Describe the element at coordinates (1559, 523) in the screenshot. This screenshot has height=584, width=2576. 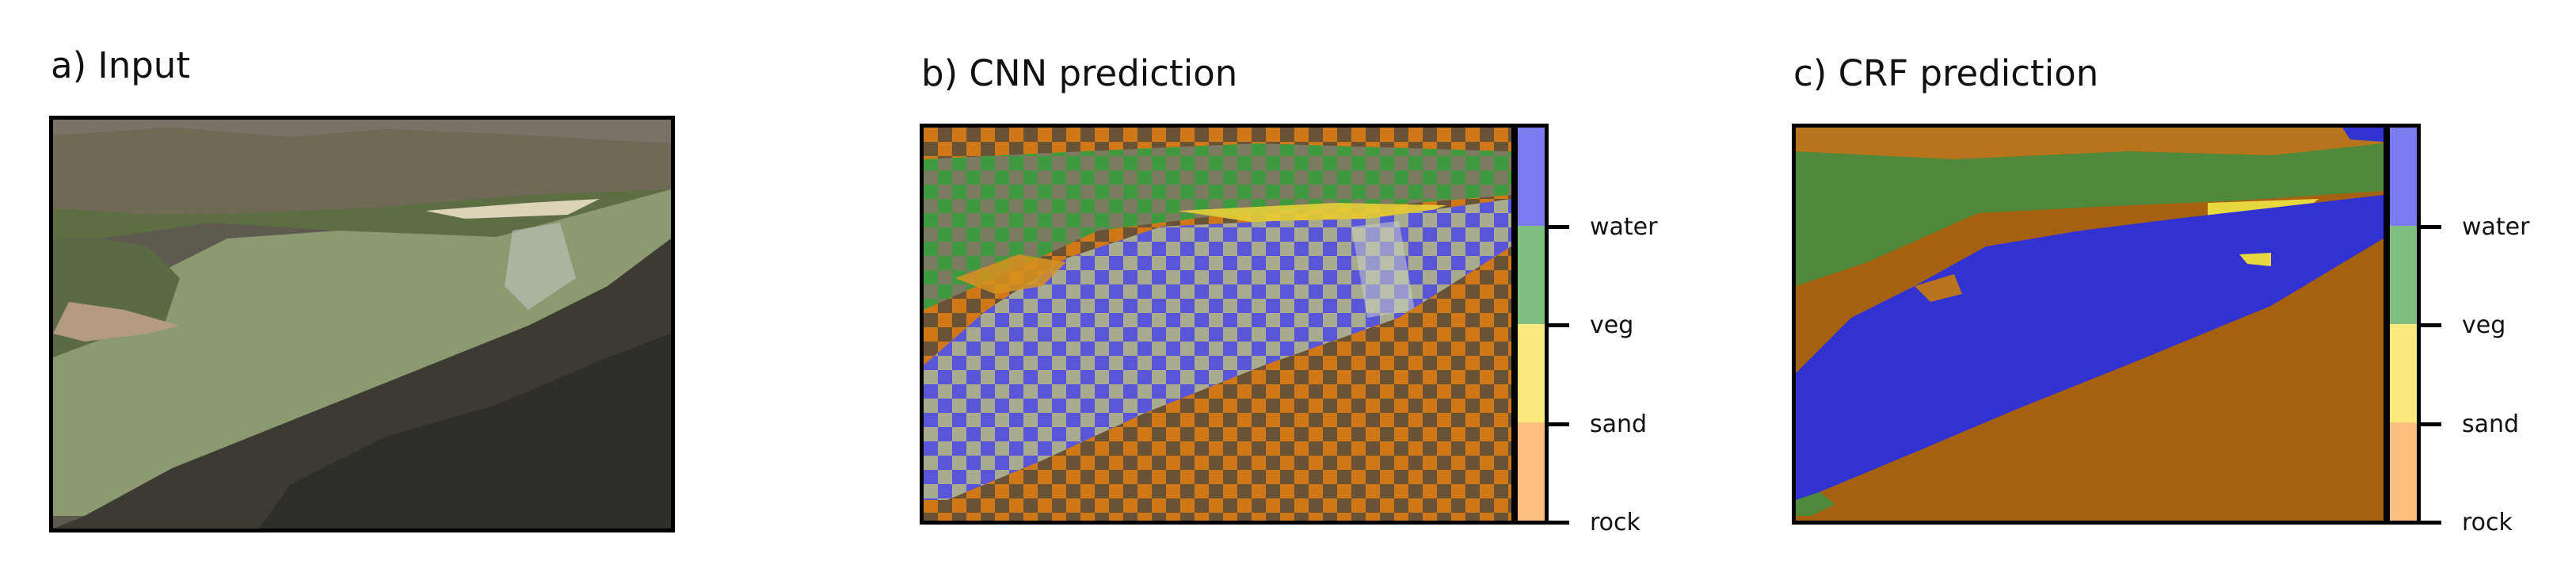
I see `cnn-tick-rock` at that location.